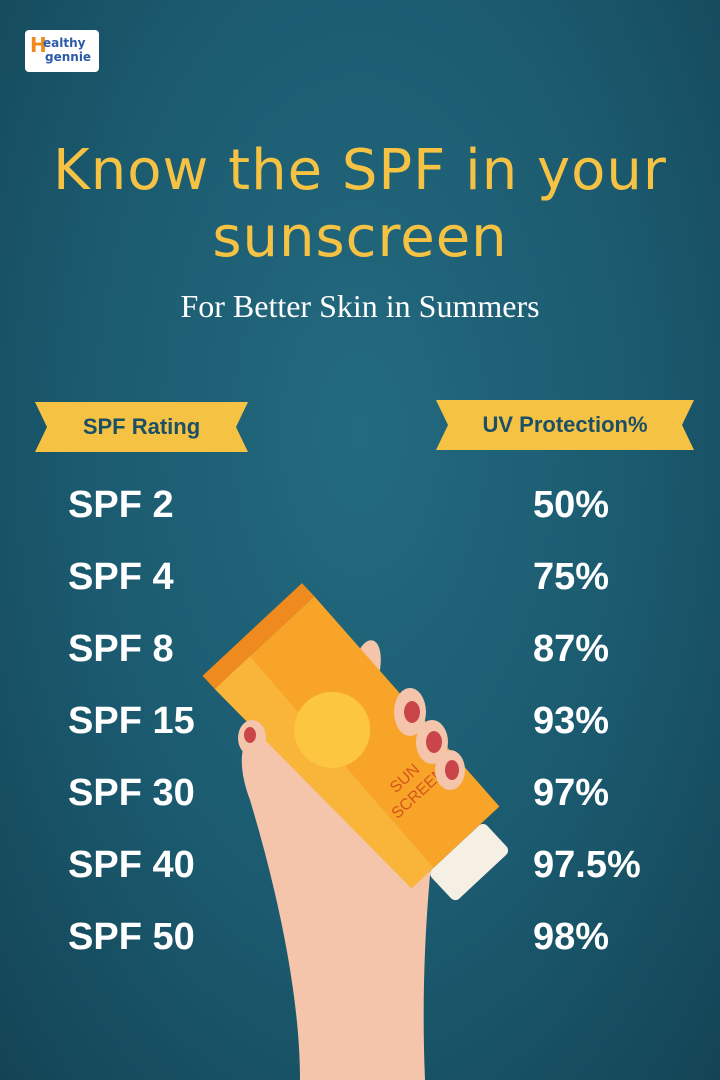 Image resolution: width=720 pixels, height=1080 pixels. I want to click on uv-protection: 50%, so click(571, 505).